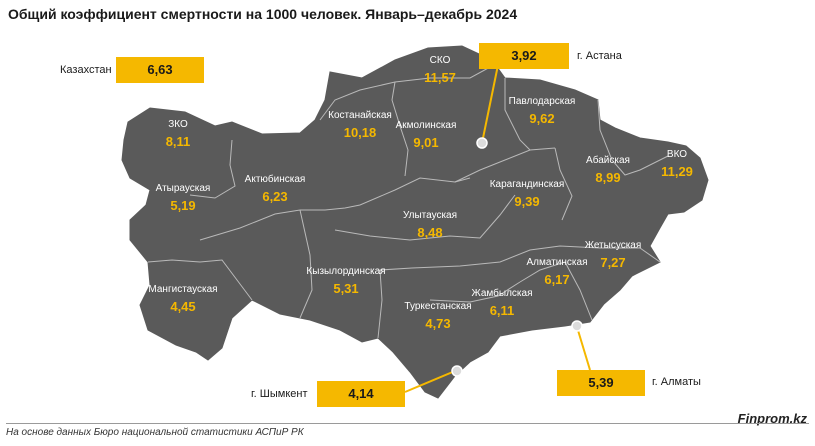  What do you see at coordinates (577, 326) in the screenshot?
I see `almaty-marker` at bounding box center [577, 326].